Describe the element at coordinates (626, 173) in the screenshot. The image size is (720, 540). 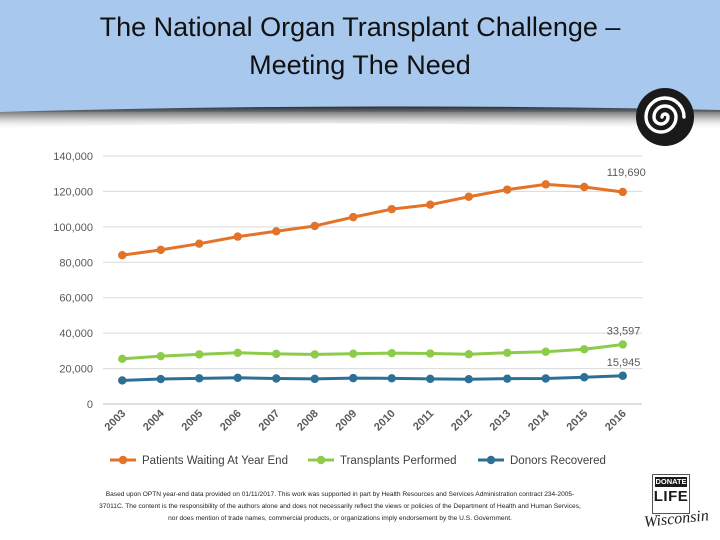
I see `data-label-patients-waiting-at-year-end: 119,690` at that location.